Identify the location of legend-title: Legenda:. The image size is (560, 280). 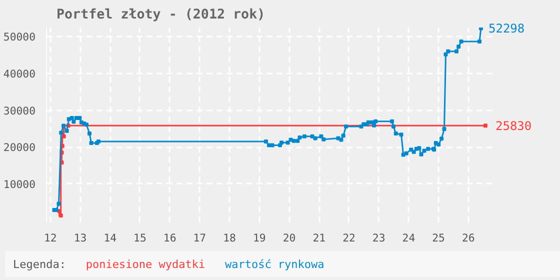
(39, 264).